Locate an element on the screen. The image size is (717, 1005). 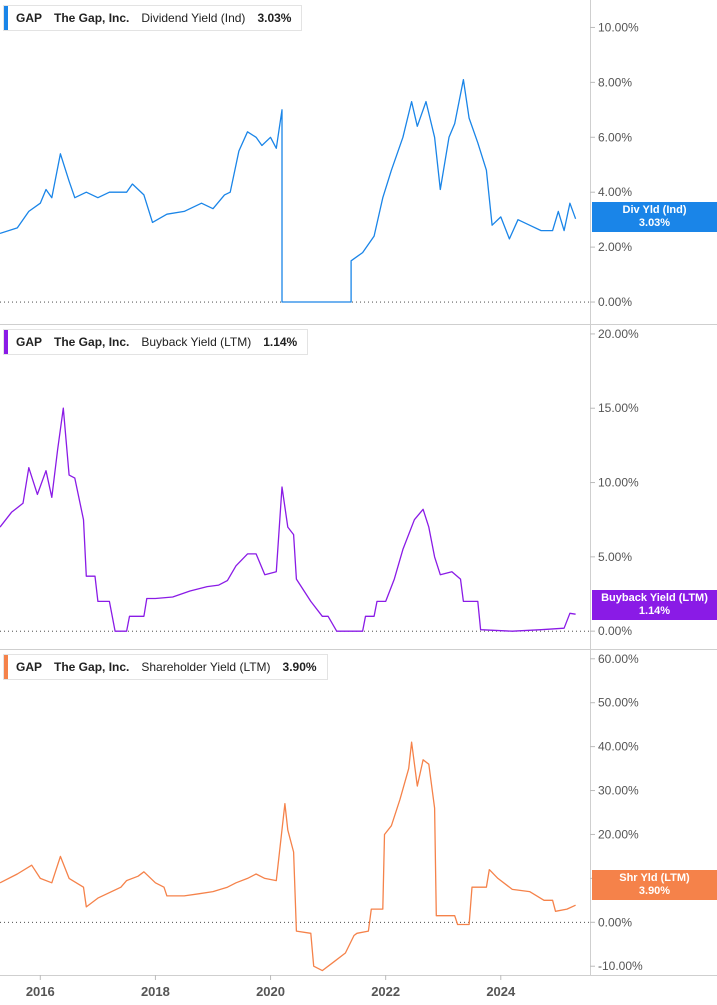
last-value-tag-shareholder: Shr Yld (LTM) 3.90% is located at coordinates (654, 885).